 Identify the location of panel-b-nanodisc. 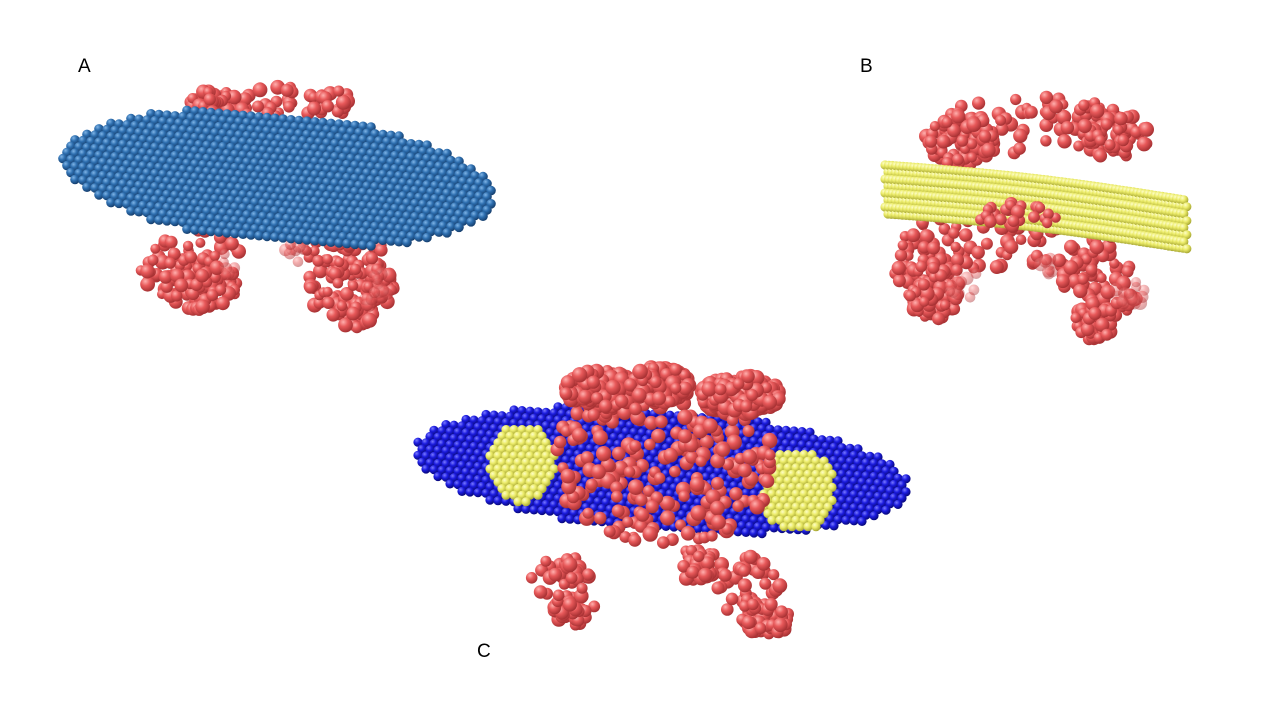
(1036, 218).